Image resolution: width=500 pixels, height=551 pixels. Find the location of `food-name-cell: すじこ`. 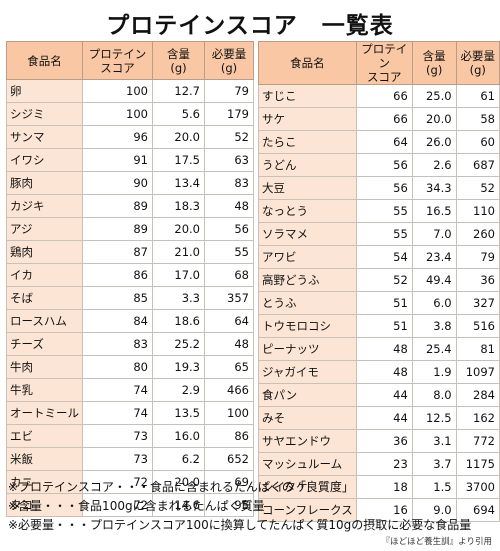

food-name-cell: すじこ is located at coordinates (307, 96).